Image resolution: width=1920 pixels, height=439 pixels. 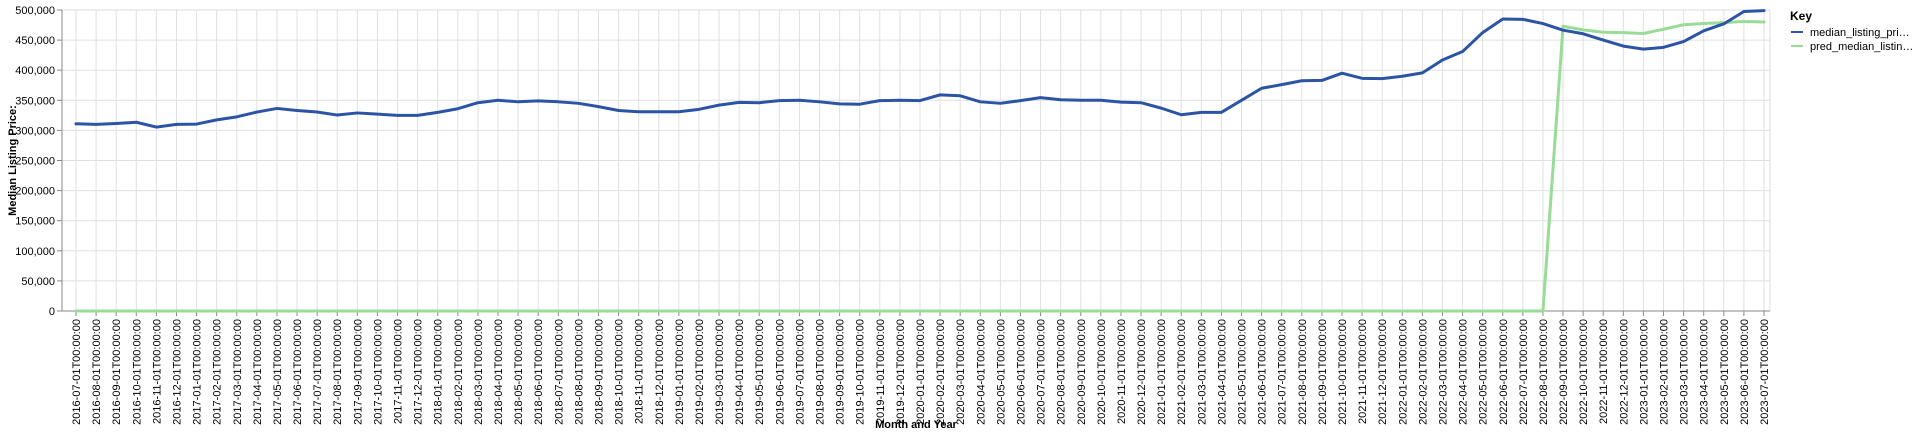 I want to click on x-tick-label: 2018-06-01T00:00:00, so click(x=539, y=372).